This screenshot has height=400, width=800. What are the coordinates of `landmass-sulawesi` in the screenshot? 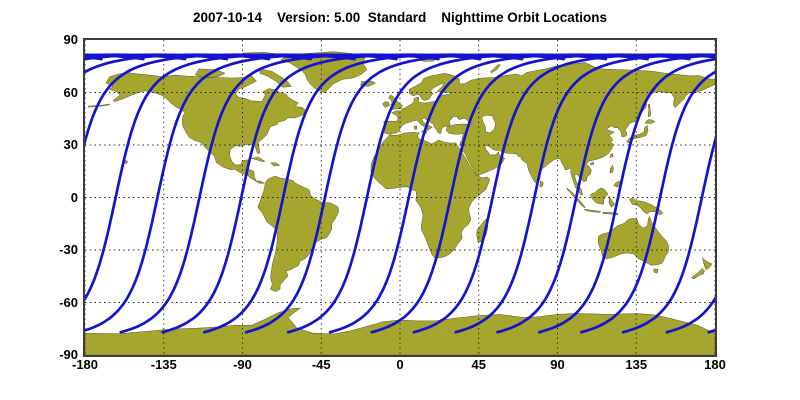 It's located at (612, 201).